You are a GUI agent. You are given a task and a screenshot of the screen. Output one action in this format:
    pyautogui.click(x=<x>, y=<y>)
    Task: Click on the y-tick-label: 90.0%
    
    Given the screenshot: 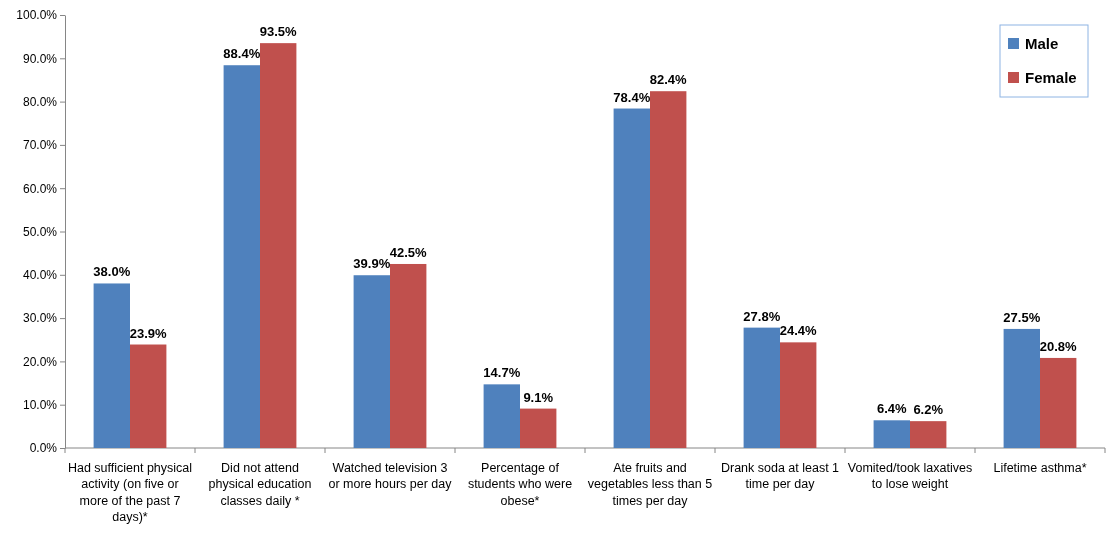 What is the action you would take?
    pyautogui.click(x=40, y=58)
    